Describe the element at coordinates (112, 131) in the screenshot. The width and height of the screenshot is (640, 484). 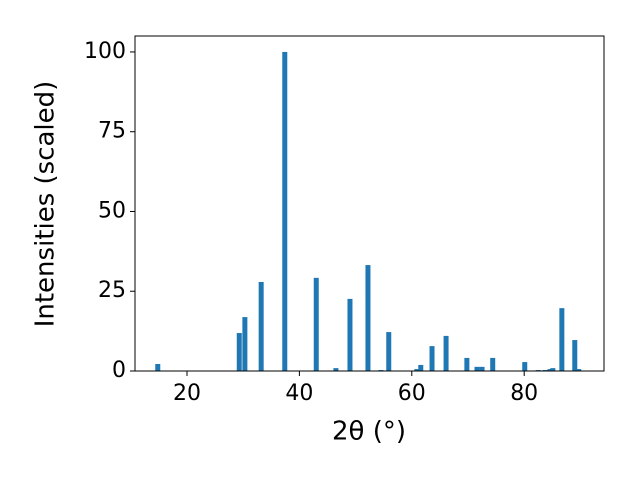
I see `y-tick-label: 75` at that location.